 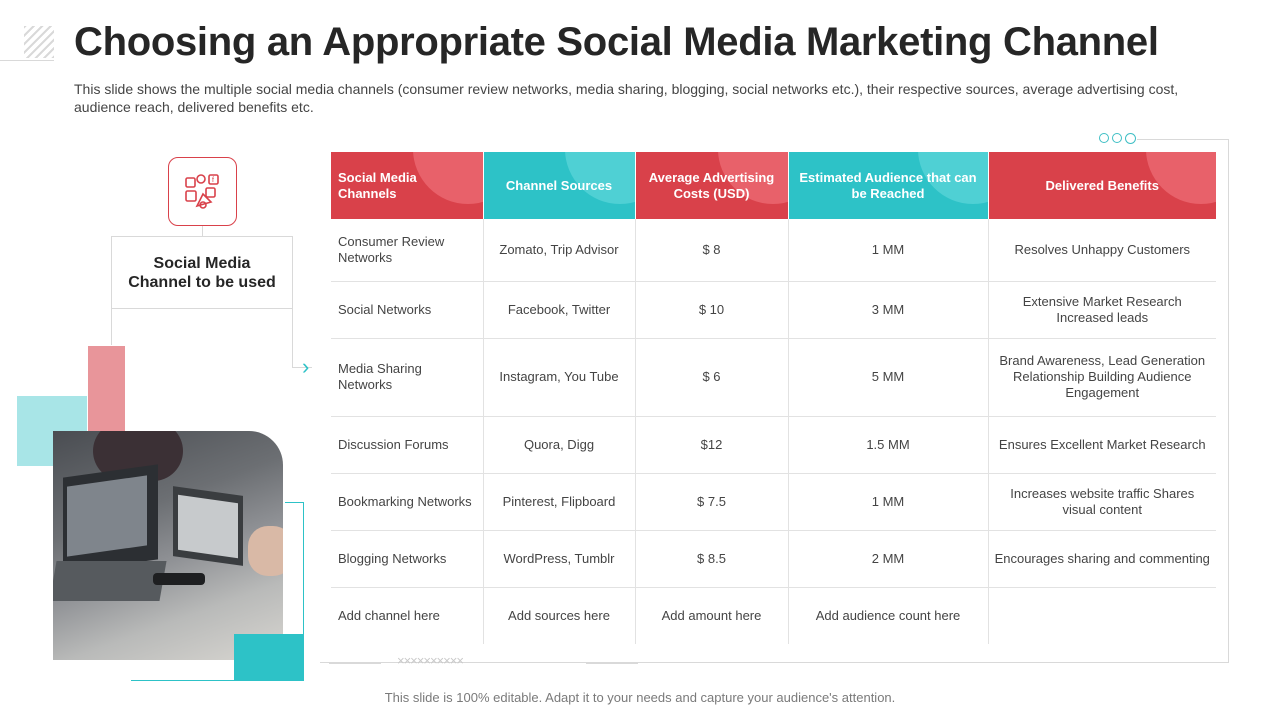 I want to click on cell-sources: Add sources here, so click(x=559, y=615).